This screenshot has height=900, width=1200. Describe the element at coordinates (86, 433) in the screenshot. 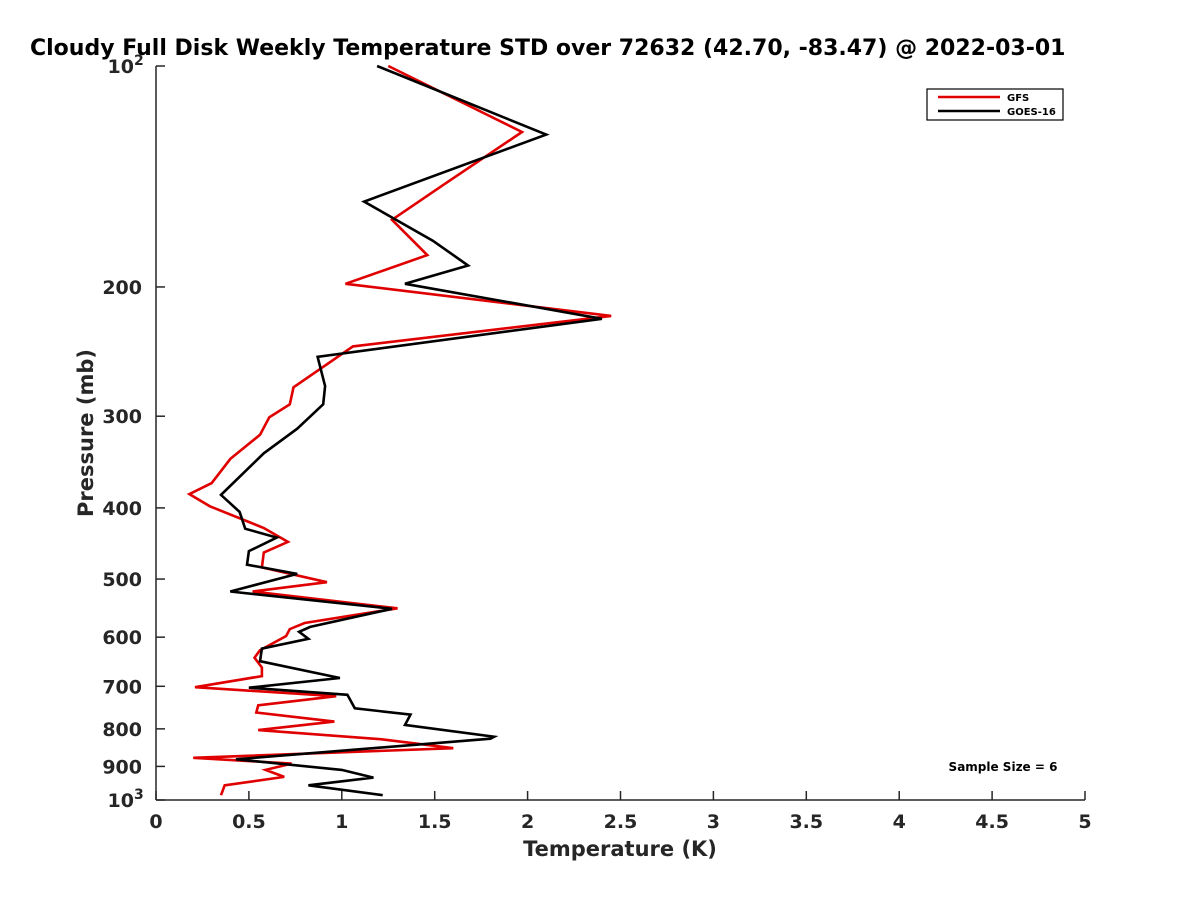

I see `y-axis-label: Pressure (mb)` at that location.